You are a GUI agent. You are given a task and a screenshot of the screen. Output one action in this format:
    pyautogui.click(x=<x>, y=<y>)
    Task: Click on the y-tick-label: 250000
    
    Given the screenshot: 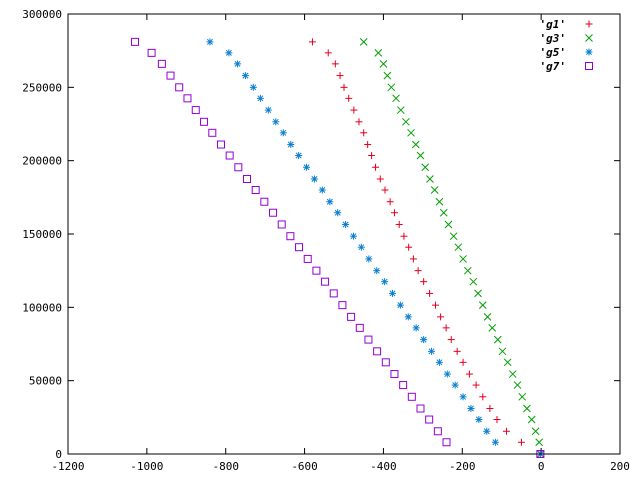 What is the action you would take?
    pyautogui.click(x=42, y=87)
    